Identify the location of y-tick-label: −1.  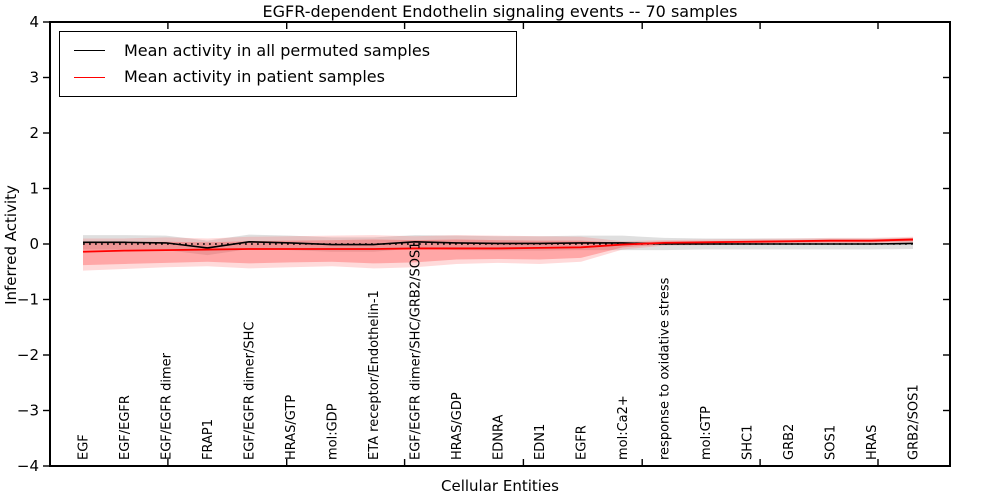
(28, 300).